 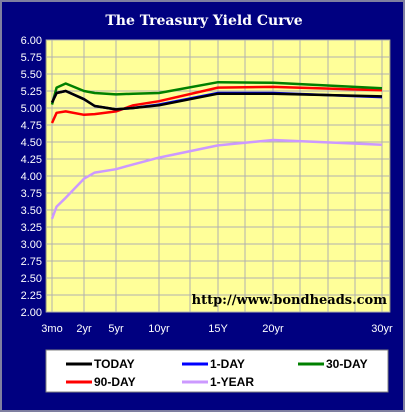 What do you see at coordinates (232, 382) in the screenshot?
I see `legend-label-1-year: 1-YEAR` at bounding box center [232, 382].